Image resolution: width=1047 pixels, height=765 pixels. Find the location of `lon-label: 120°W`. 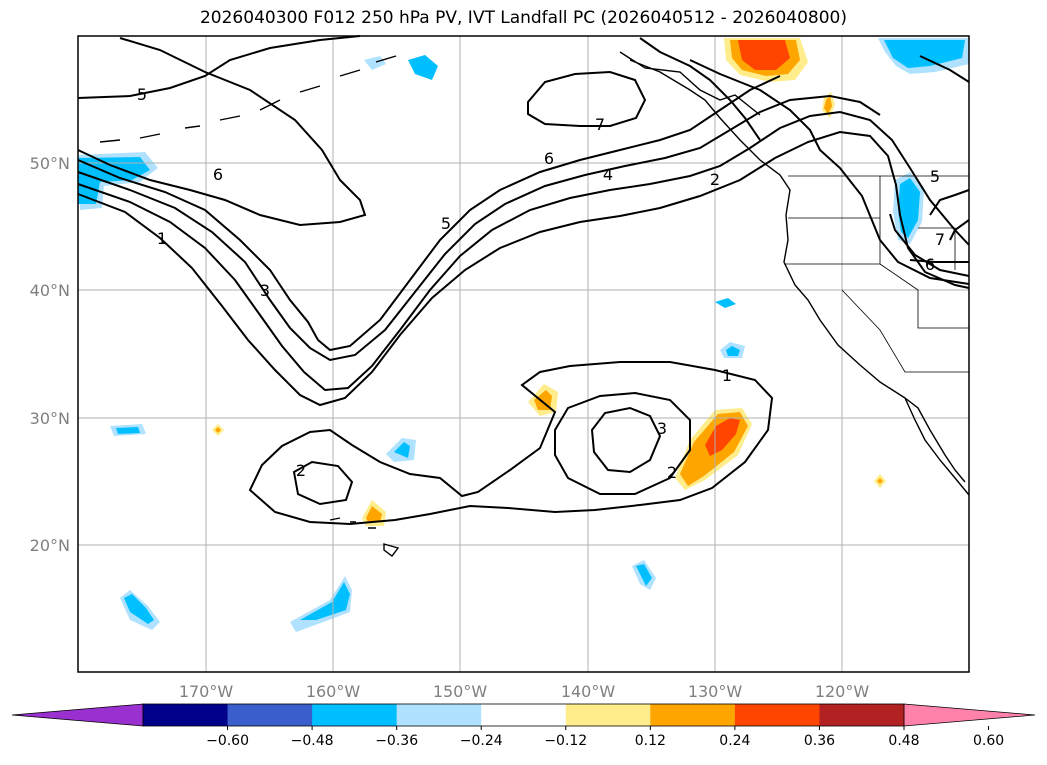

lon-label: 120°W is located at coordinates (842, 691).